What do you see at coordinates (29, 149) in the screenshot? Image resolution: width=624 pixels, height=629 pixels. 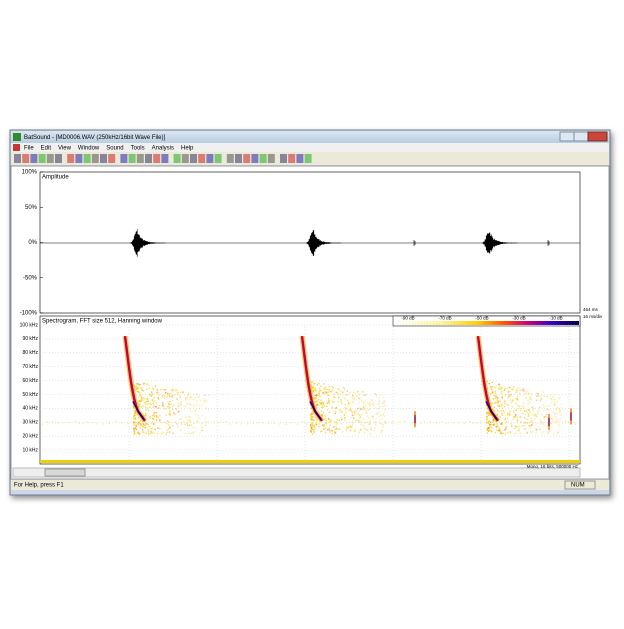 I see `menu-item: File` at bounding box center [29, 149].